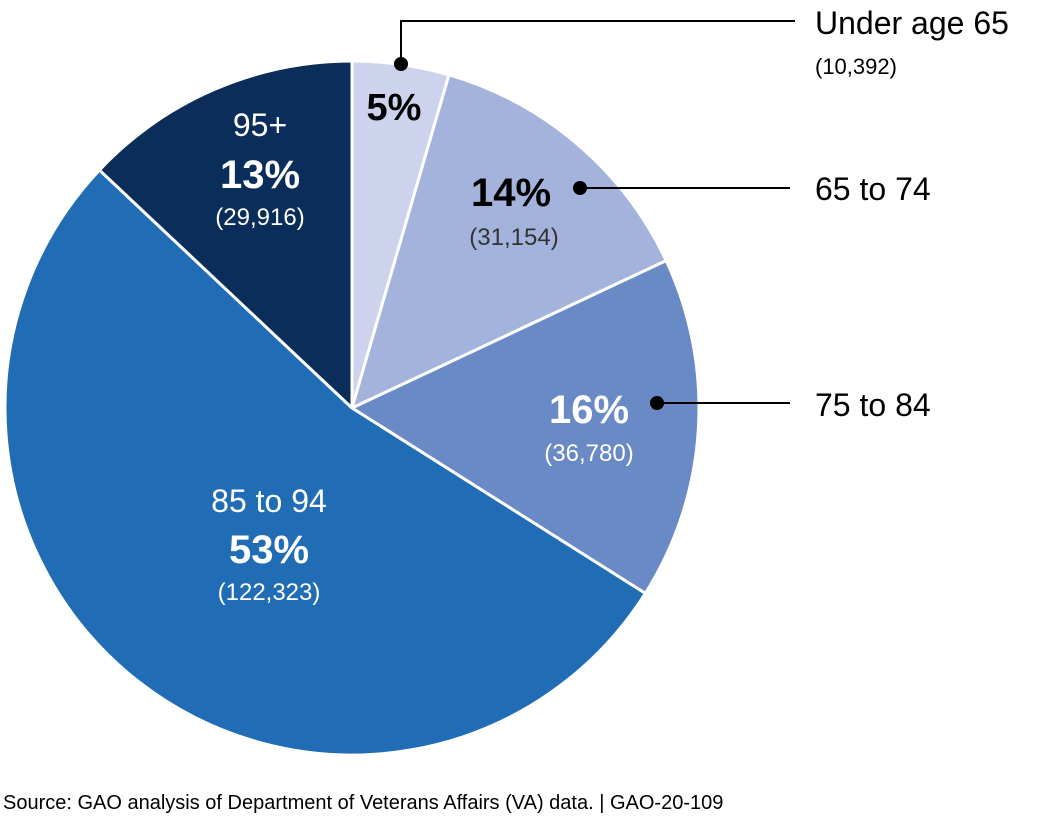 The height and width of the screenshot is (823, 1050). I want to click on slice-count-label: (122,323), so click(269, 592).